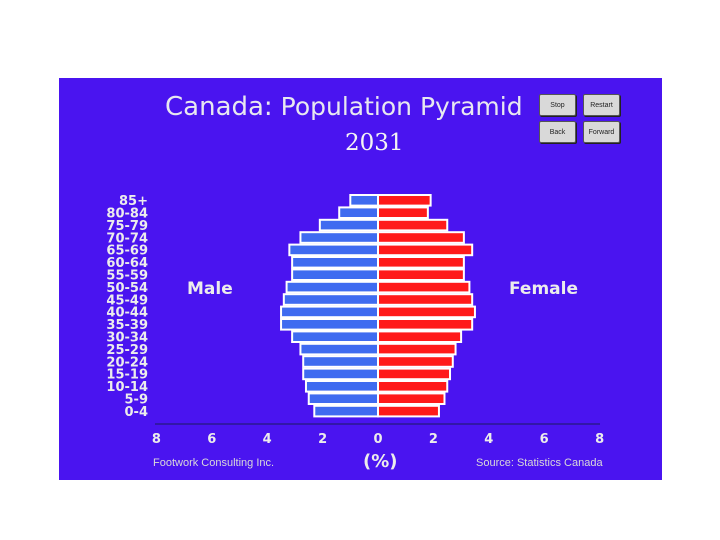 This screenshot has height=540, width=720. I want to click on age-group-label: 60-64, so click(127, 263).